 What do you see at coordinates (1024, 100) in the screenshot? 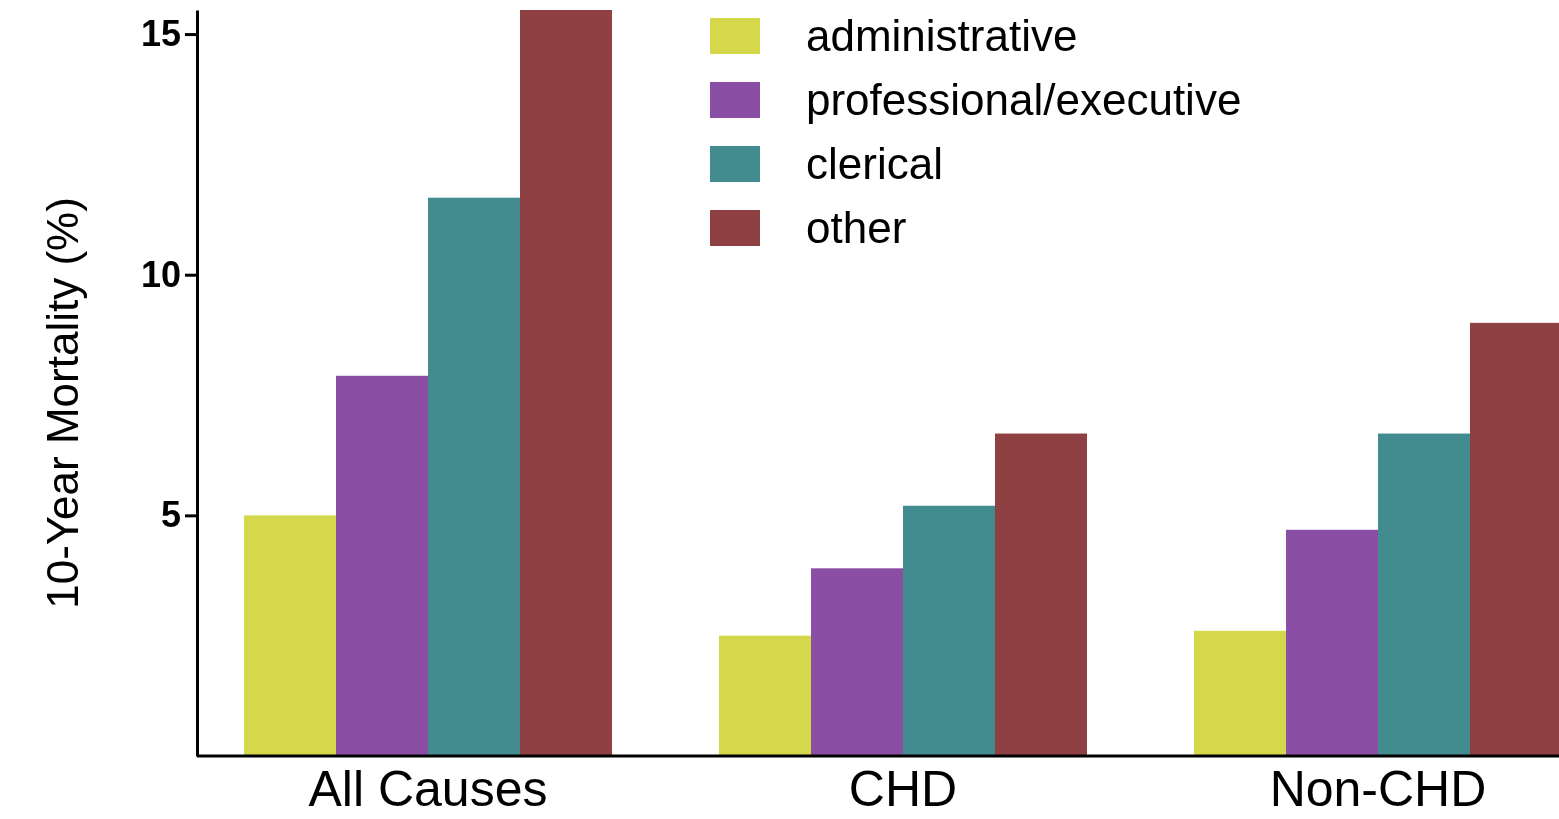
I see `legend-label: professional/executive` at bounding box center [1024, 100].